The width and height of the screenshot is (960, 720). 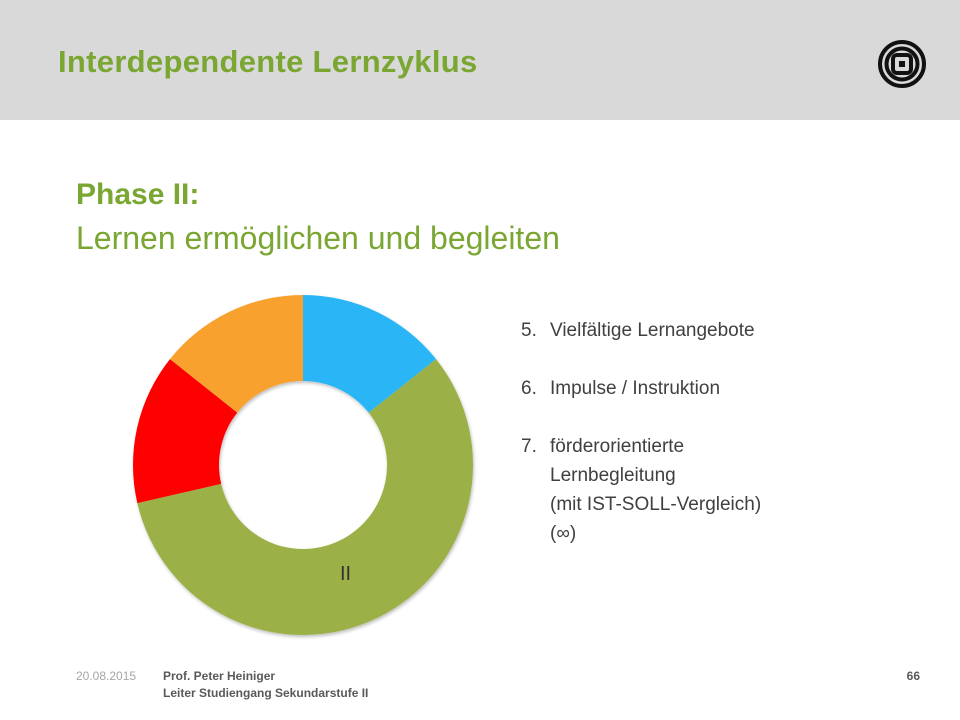 I want to click on footer-presenter-role: Leiter Studiengang Sekundarstufe II, so click(x=266, y=693).